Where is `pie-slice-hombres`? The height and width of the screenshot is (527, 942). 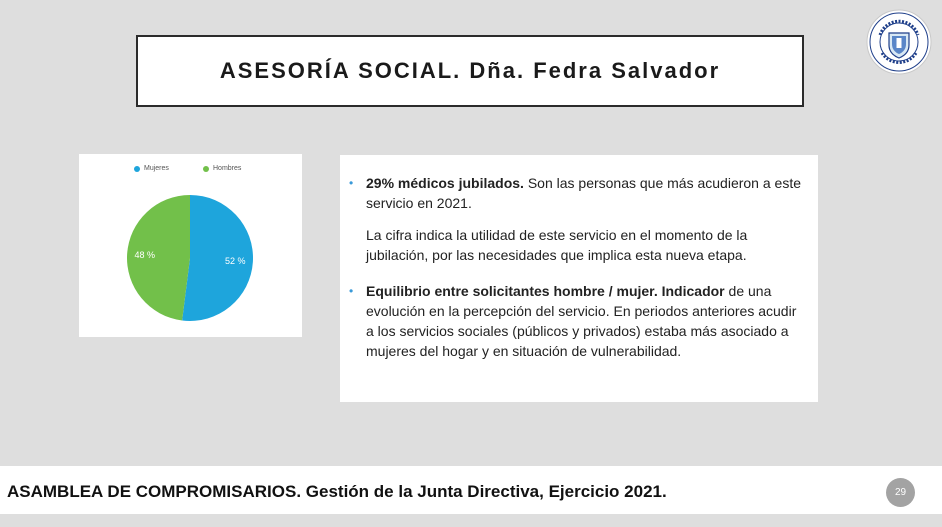
pie-slice-hombres is located at coordinates (158, 258).